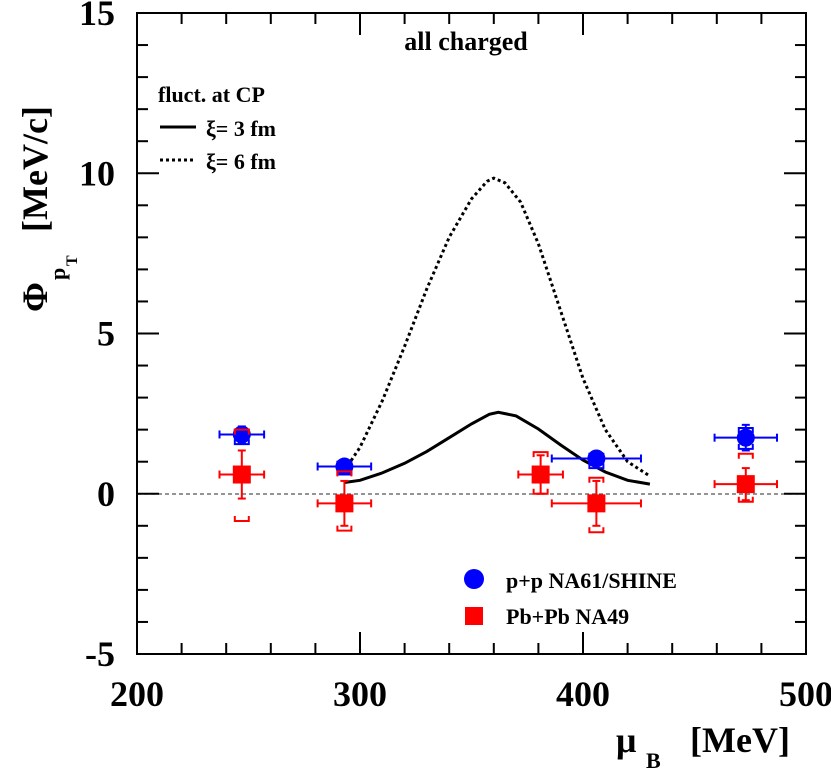 The height and width of the screenshot is (776, 831). I want to click on legend-label-xi3: ξ= 3 fm, so click(241, 128).